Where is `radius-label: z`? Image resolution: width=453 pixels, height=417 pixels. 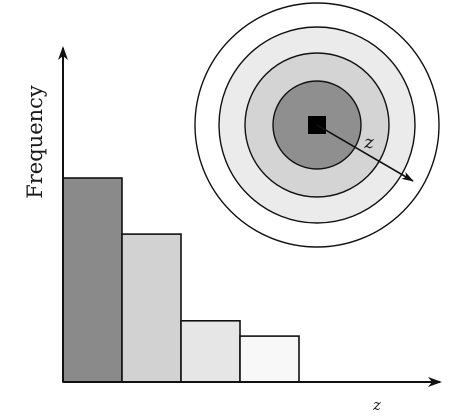
radius-label: z is located at coordinates (368, 142).